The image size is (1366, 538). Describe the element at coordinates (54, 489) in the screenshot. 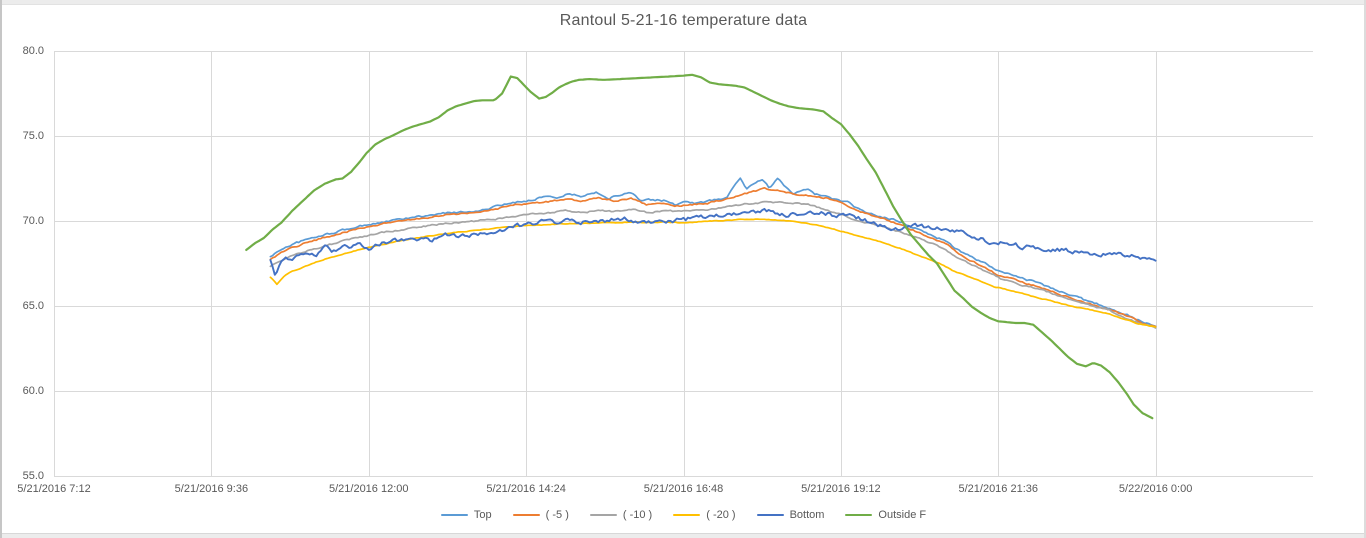

I see `x-axis-tick-label: 5/21/2016 7:12` at that location.